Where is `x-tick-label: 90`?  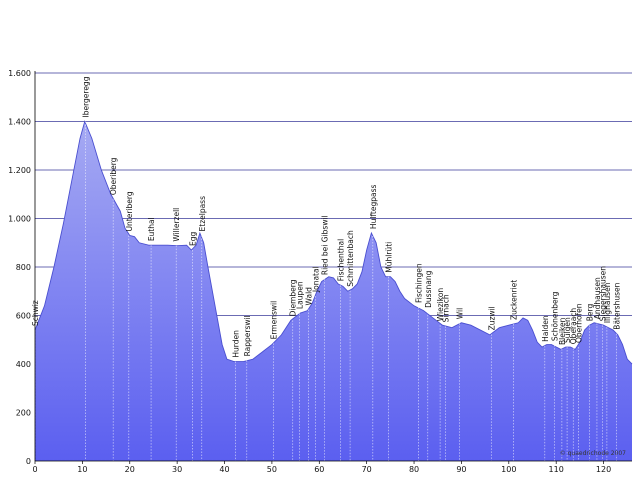
x-tick-label: 90 is located at coordinates (461, 469).